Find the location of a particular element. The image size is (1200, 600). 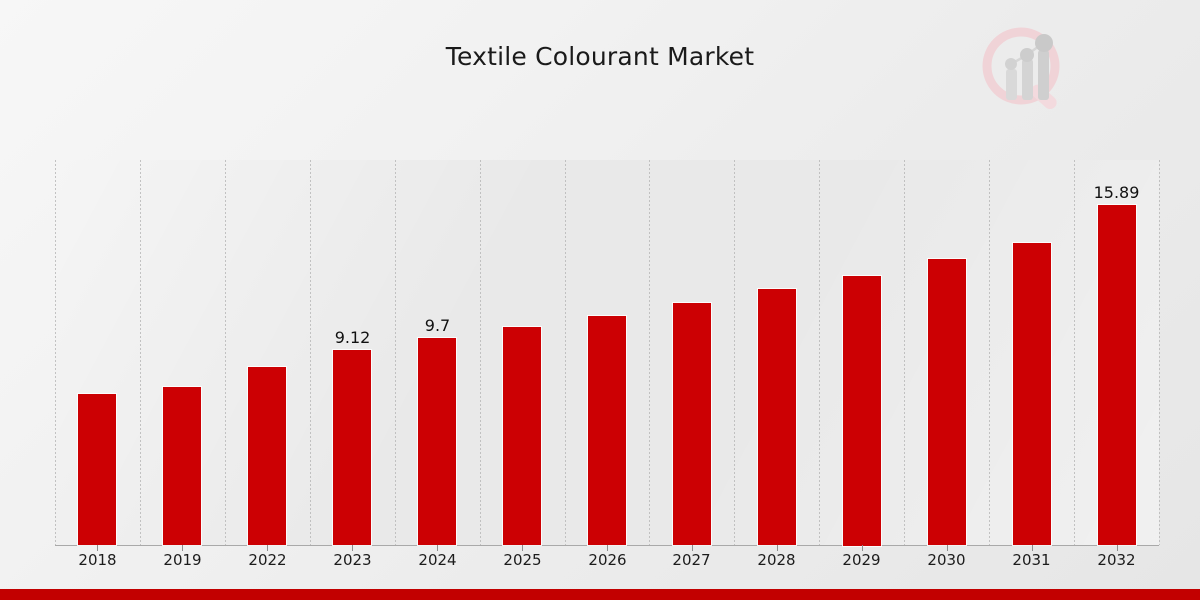

x-tick-label-2022: 2022 is located at coordinates (267, 560).